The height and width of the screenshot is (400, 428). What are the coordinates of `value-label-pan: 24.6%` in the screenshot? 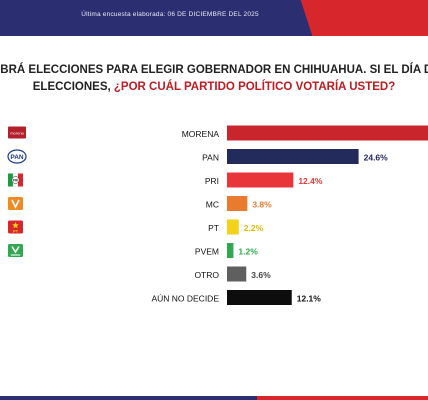 It's located at (376, 158).